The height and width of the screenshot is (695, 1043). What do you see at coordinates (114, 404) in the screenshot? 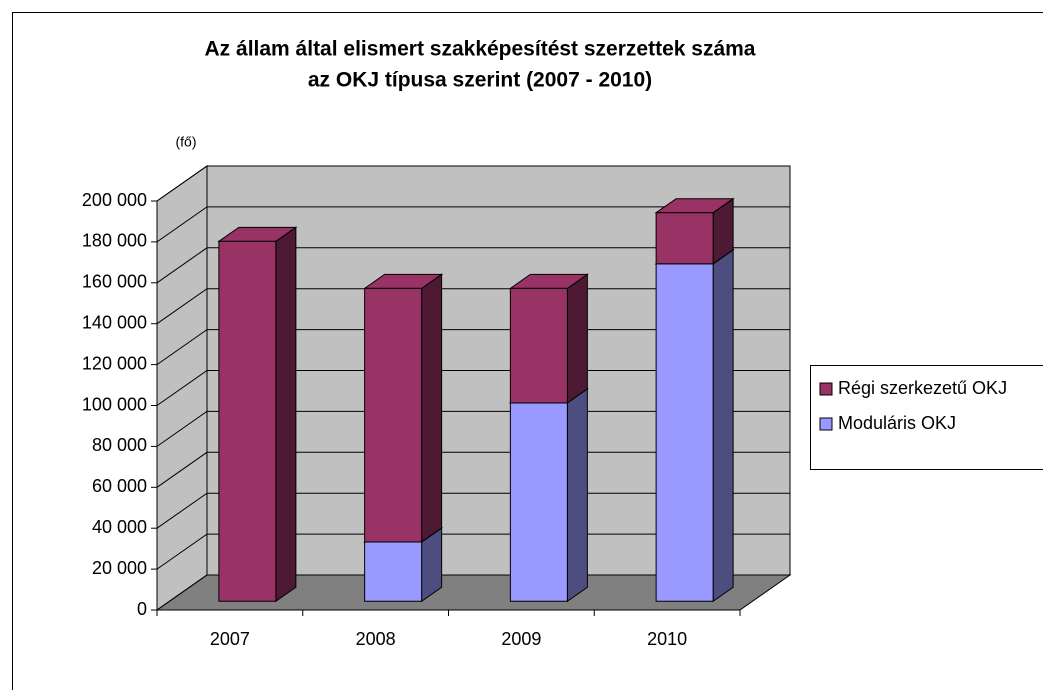
I see `y-tick-label: 100 000` at bounding box center [114, 404].